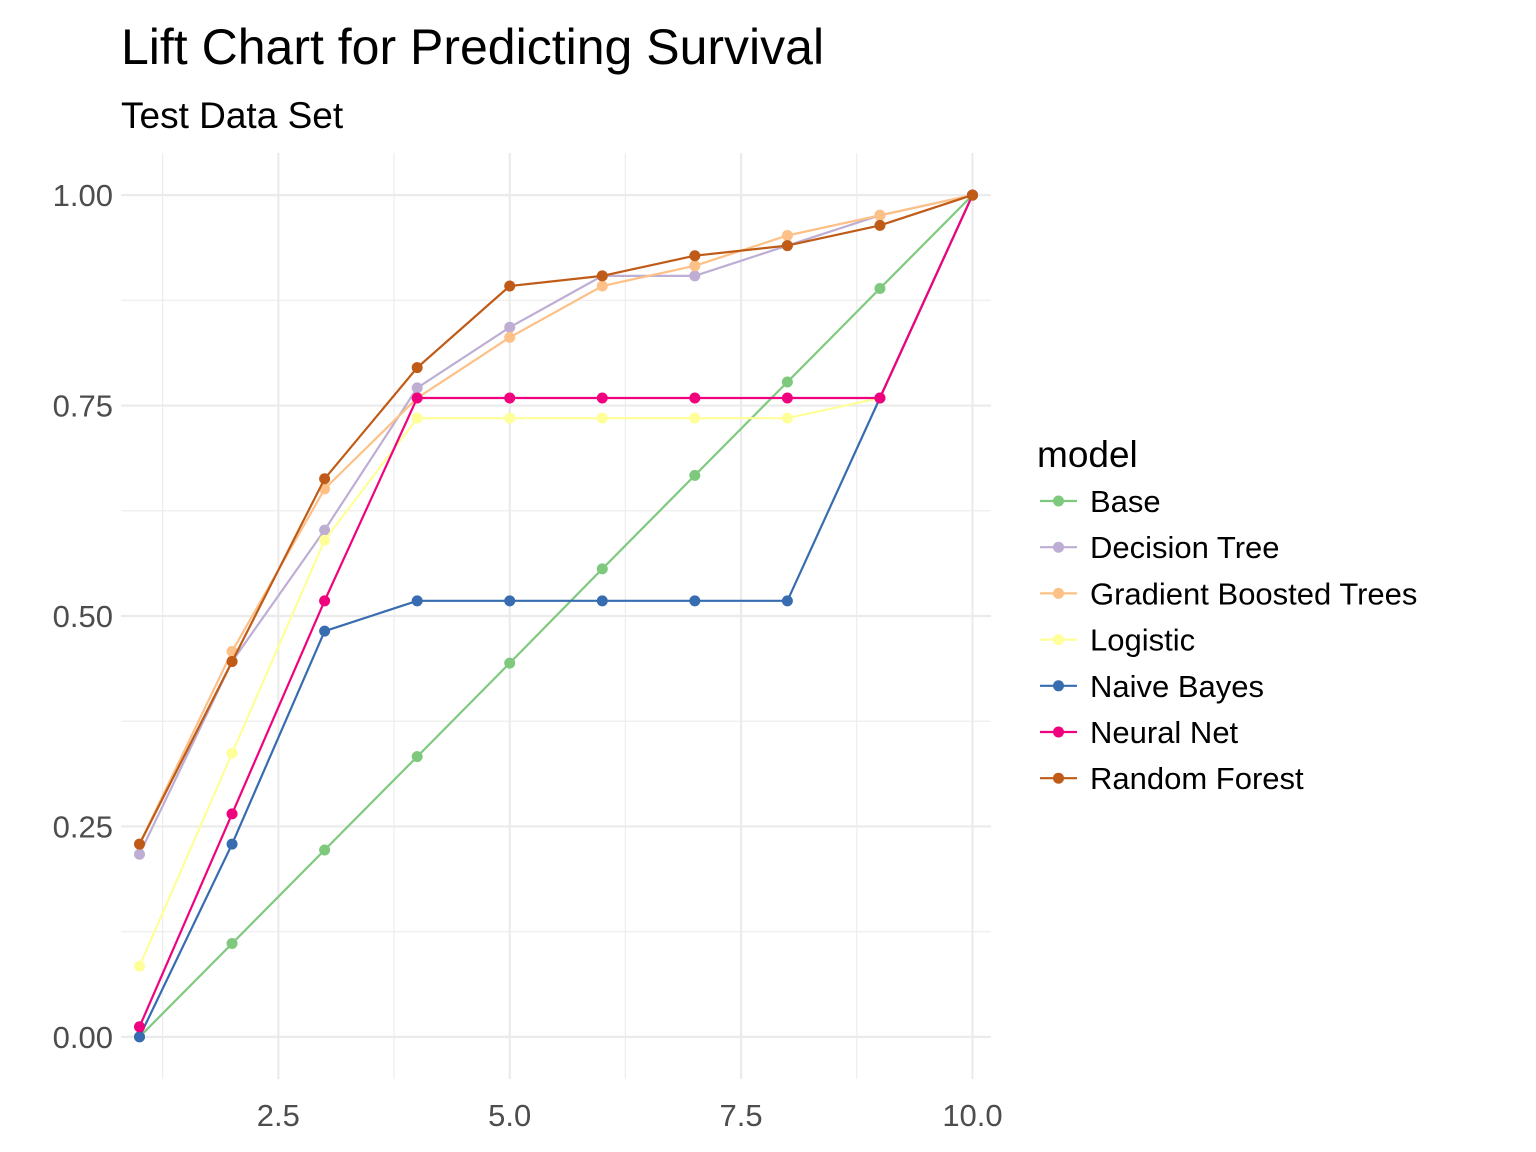  What do you see at coordinates (1253, 593) in the screenshot?
I see `legend-label: Gradient Boosted Trees` at bounding box center [1253, 593].